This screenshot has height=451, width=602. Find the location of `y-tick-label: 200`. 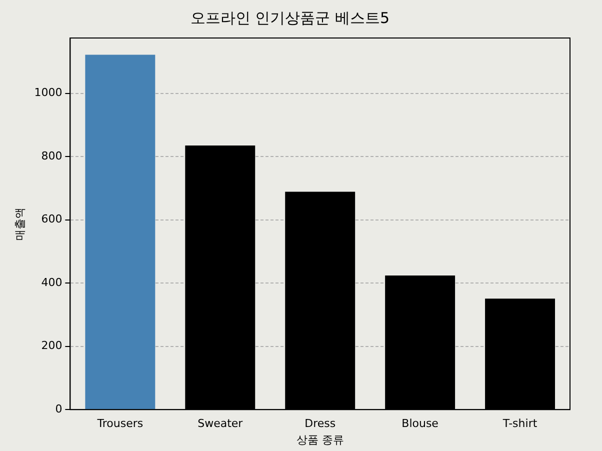

y-tick-label: 200 is located at coordinates (51, 345).